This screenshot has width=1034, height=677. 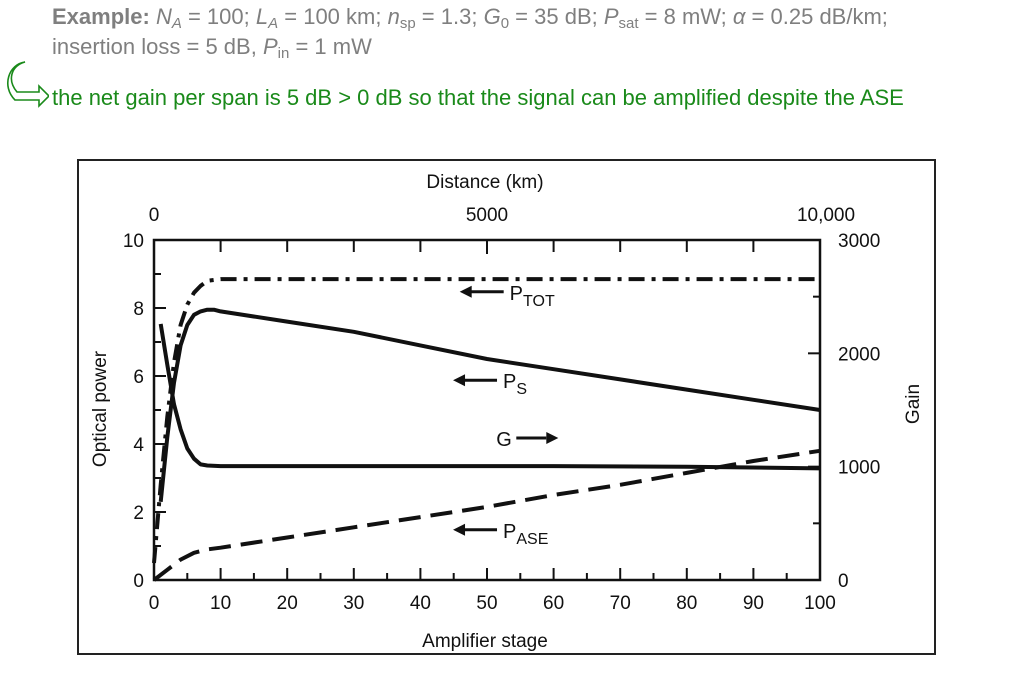 What do you see at coordinates (138, 377) in the screenshot?
I see `y-tick-label: 6` at bounding box center [138, 377].